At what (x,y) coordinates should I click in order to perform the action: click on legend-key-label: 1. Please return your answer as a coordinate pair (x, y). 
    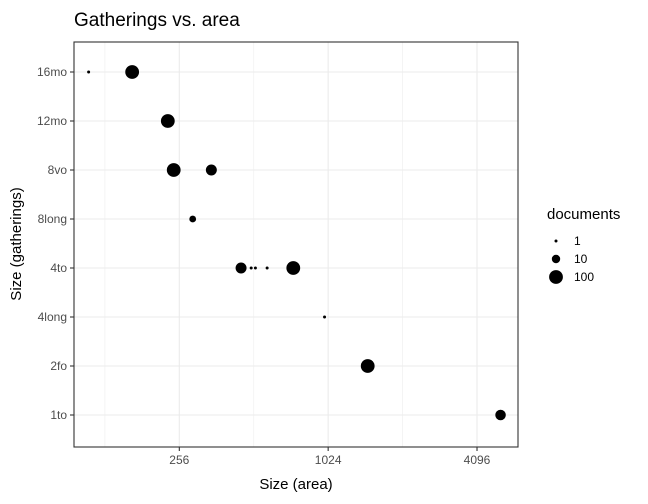
    Looking at the image, I should click on (577, 241).